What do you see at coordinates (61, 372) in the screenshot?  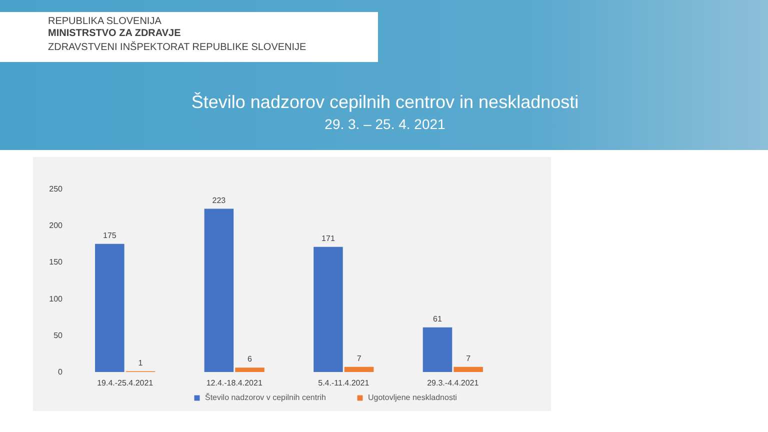 I see `y-tick-label: 0` at bounding box center [61, 372].